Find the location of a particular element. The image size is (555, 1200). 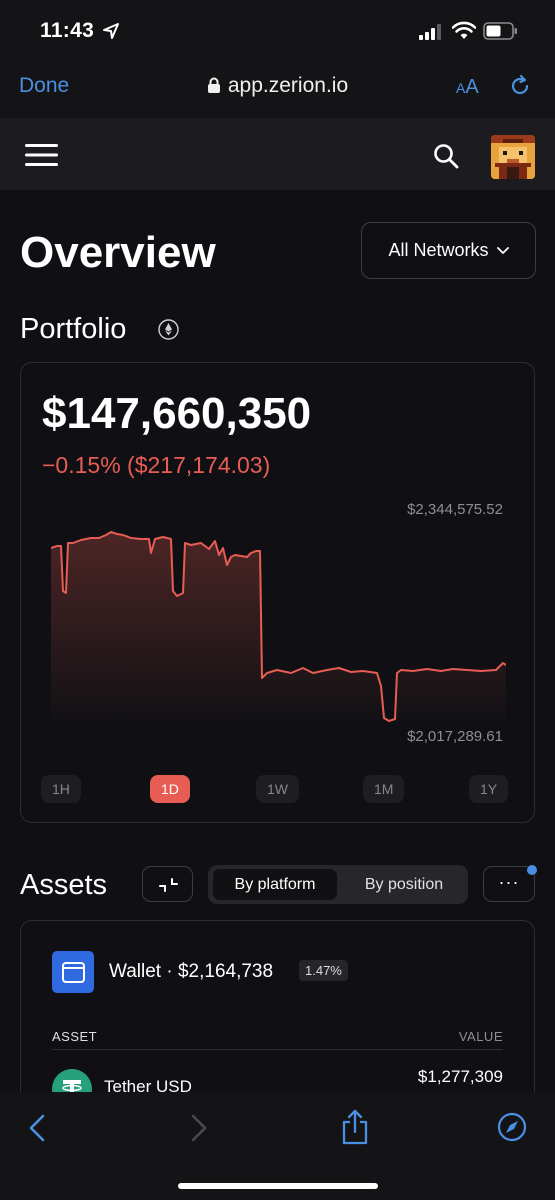

forward-icon is located at coordinates (198, 1128).